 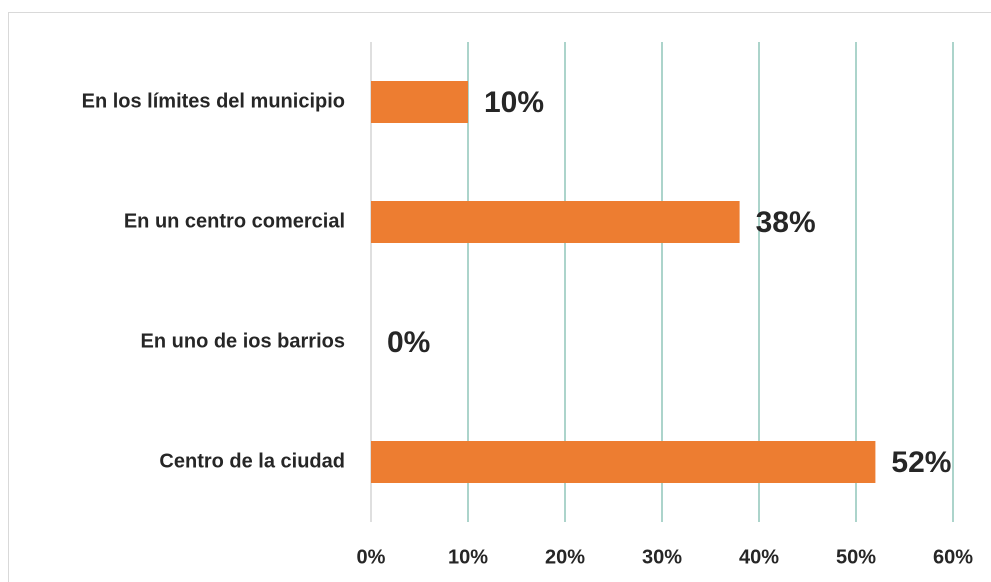 I want to click on data-label: 10%, so click(x=514, y=102).